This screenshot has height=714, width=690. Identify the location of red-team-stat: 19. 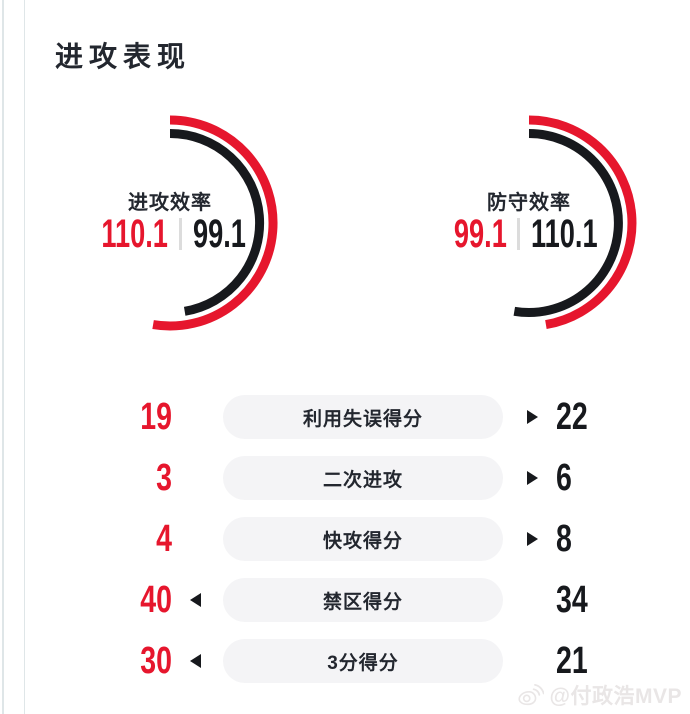
(156, 417).